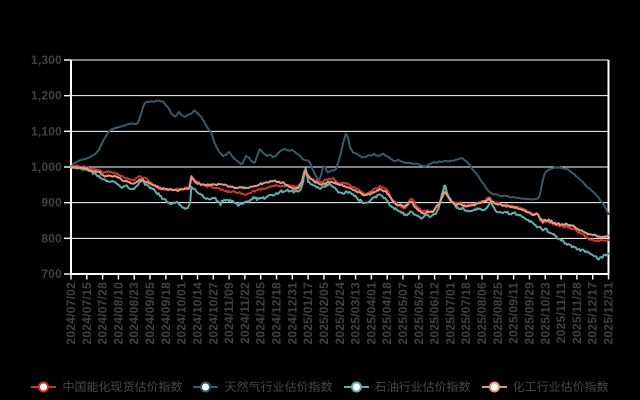 This screenshot has width=640, height=400. I want to click on x-axis-label: 2025/11/11, so click(561, 312).